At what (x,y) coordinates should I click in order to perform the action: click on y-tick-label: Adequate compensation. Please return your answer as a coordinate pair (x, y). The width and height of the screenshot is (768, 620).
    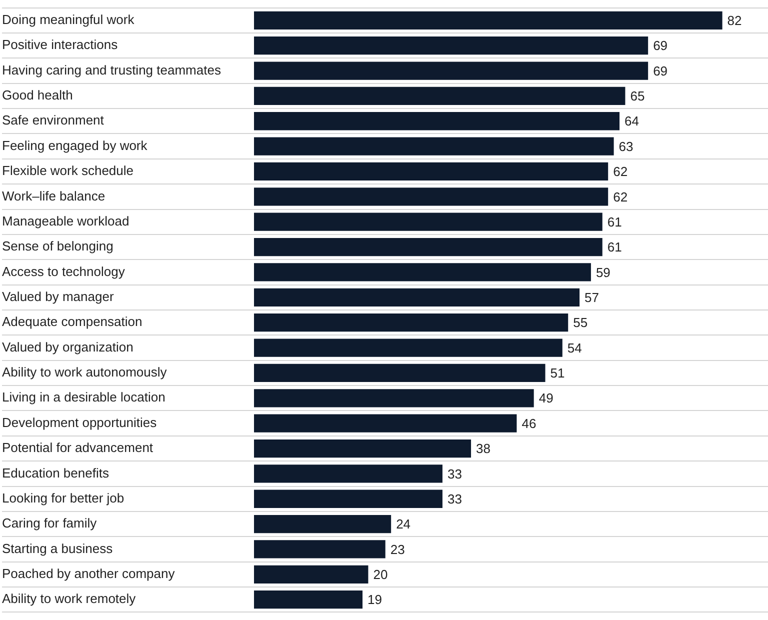
    Looking at the image, I should click on (72, 322).